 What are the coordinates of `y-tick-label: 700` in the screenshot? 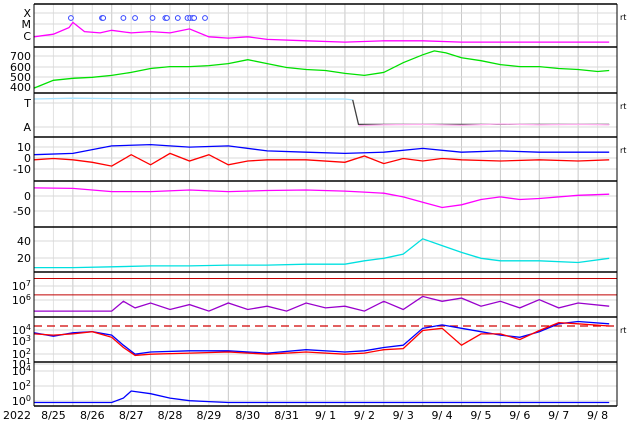 It's located at (20, 56).